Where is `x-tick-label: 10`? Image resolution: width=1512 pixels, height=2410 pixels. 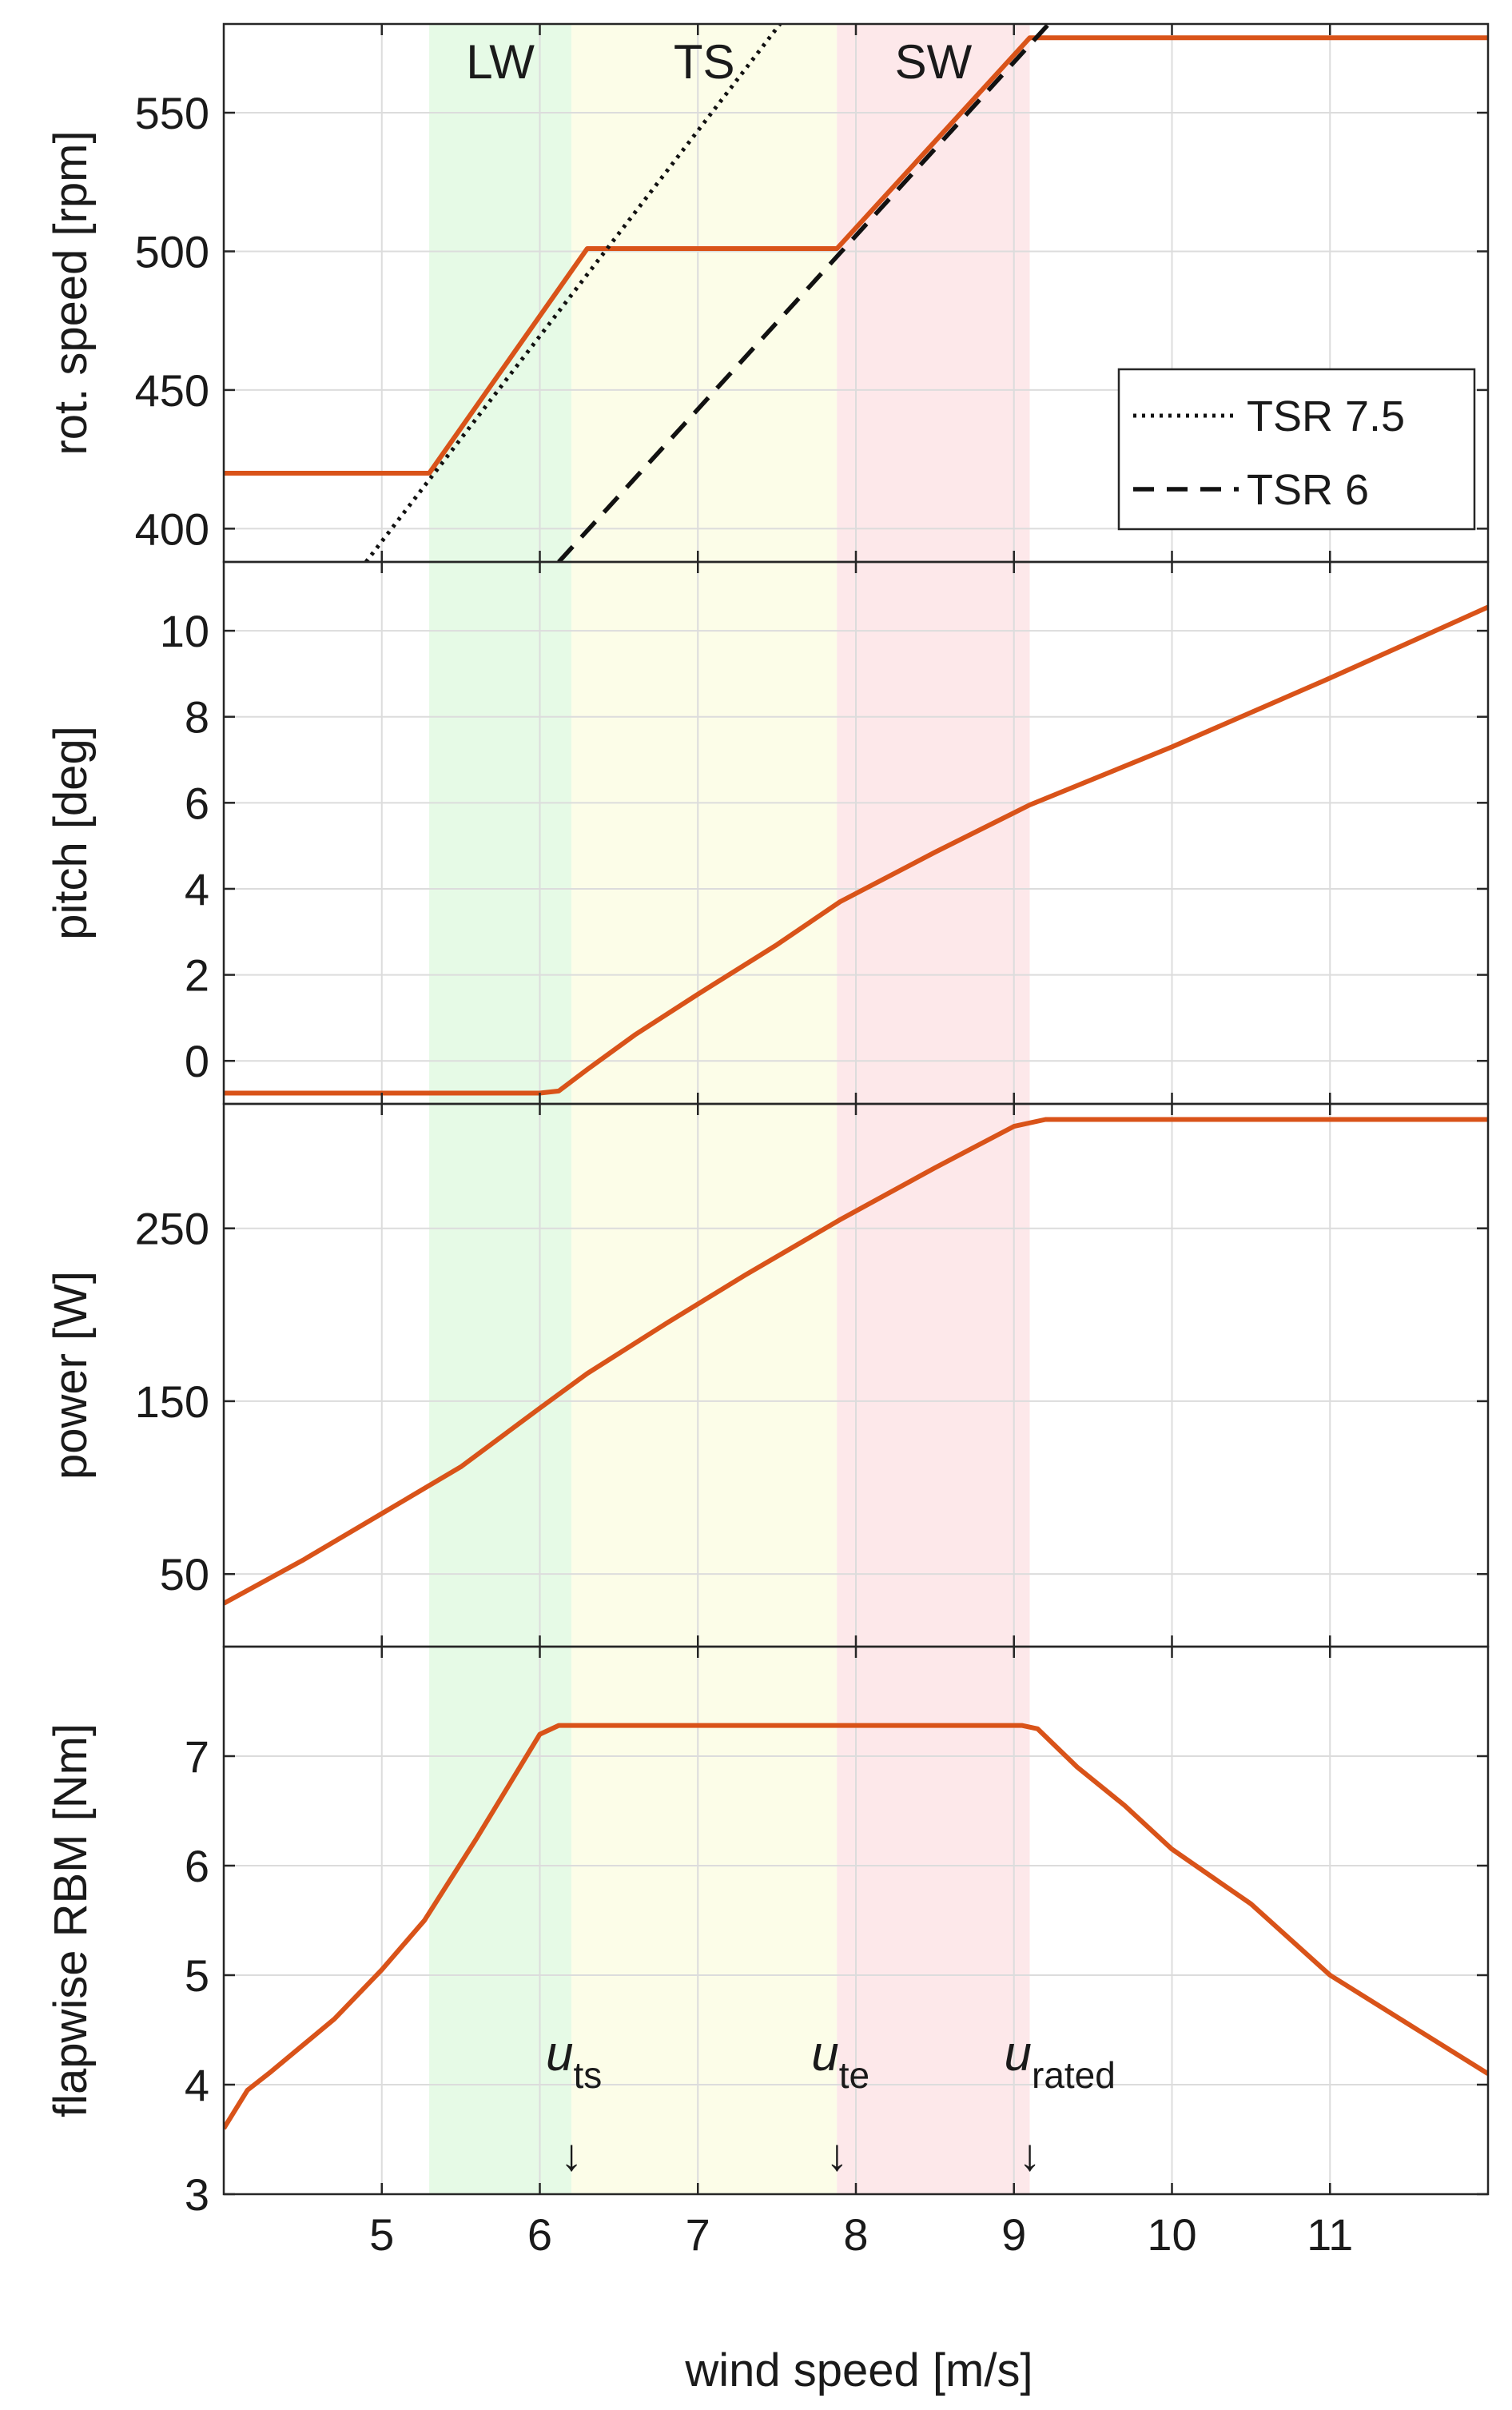
x-tick-label: 10 is located at coordinates (1171, 2234).